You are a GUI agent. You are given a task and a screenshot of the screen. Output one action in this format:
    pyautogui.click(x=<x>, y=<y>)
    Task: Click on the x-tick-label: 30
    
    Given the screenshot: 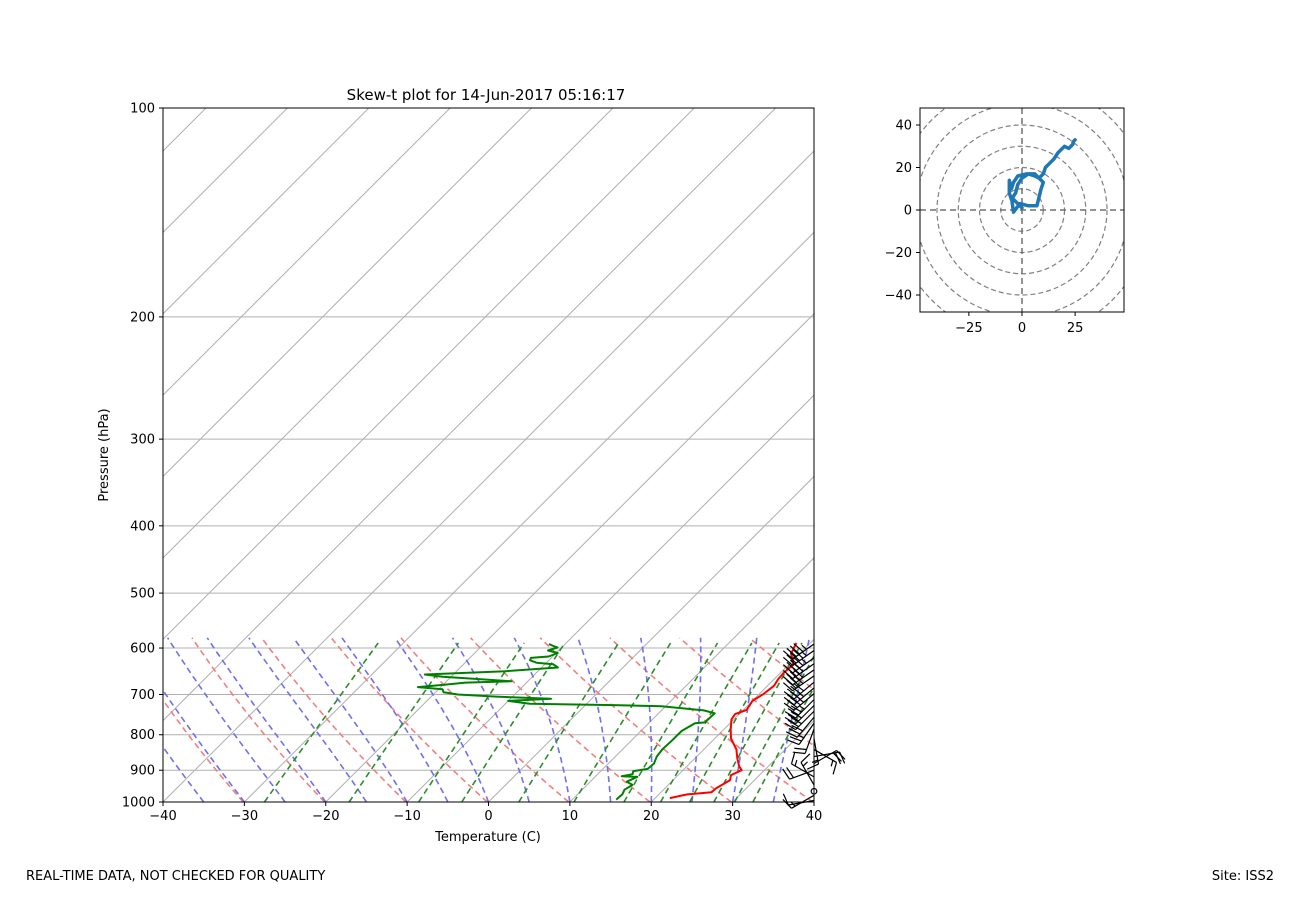 What is the action you would take?
    pyautogui.click(x=732, y=816)
    